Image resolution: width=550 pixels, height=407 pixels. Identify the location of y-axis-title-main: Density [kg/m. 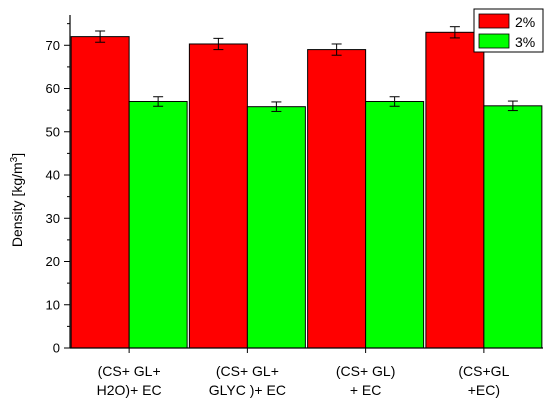
(17, 204).